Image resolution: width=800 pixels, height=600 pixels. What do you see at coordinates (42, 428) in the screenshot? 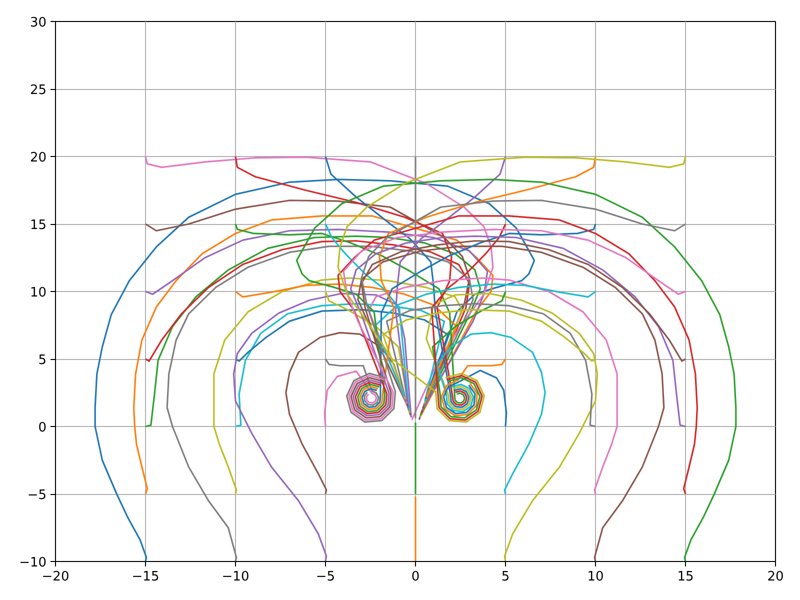
I see `y-tick-label: 0` at bounding box center [42, 428].